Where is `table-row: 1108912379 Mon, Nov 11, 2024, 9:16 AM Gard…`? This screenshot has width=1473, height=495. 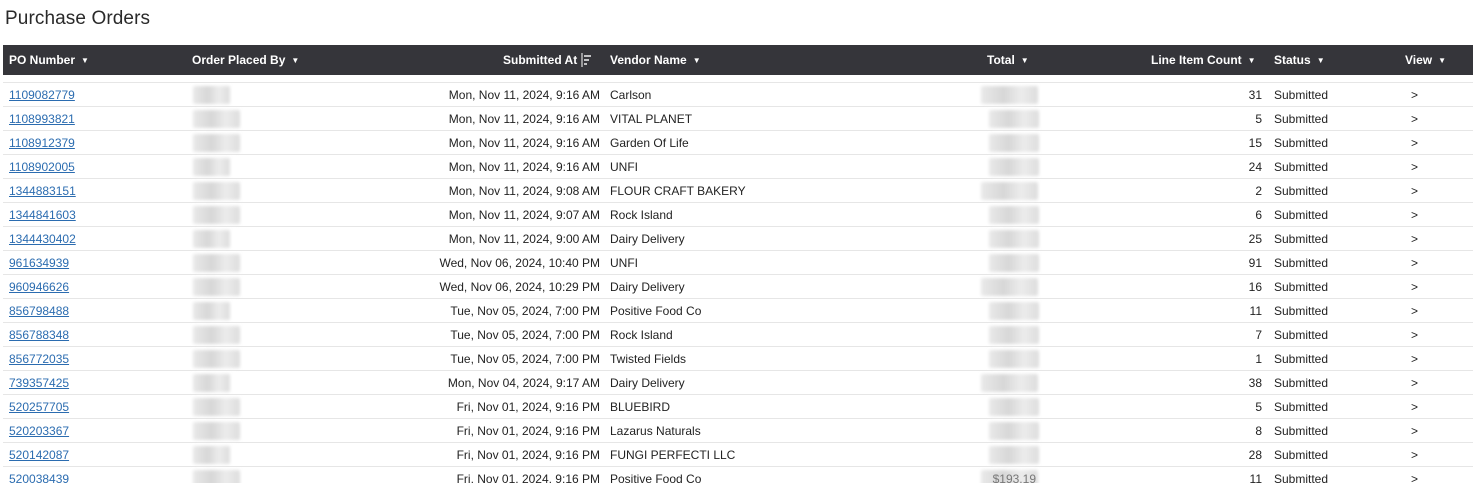
table-row: 1108912379 Mon, Nov 11, 2024, 9:16 AM Gard… is located at coordinates (738, 143).